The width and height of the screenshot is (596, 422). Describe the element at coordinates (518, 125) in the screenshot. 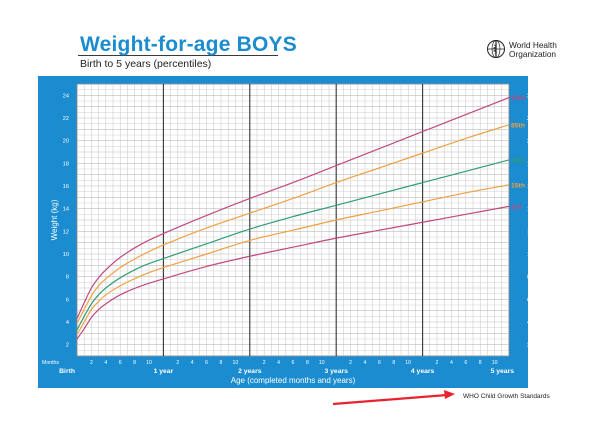

I see `series-label-85th: 85th` at that location.